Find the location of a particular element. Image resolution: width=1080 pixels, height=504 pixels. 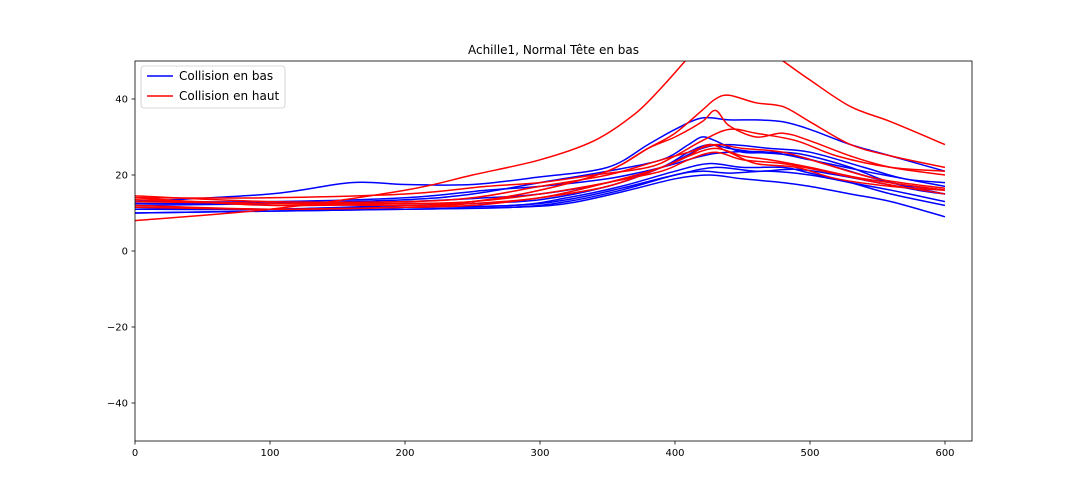

legend: Collision en bas Collision en haut is located at coordinates (213, 87).